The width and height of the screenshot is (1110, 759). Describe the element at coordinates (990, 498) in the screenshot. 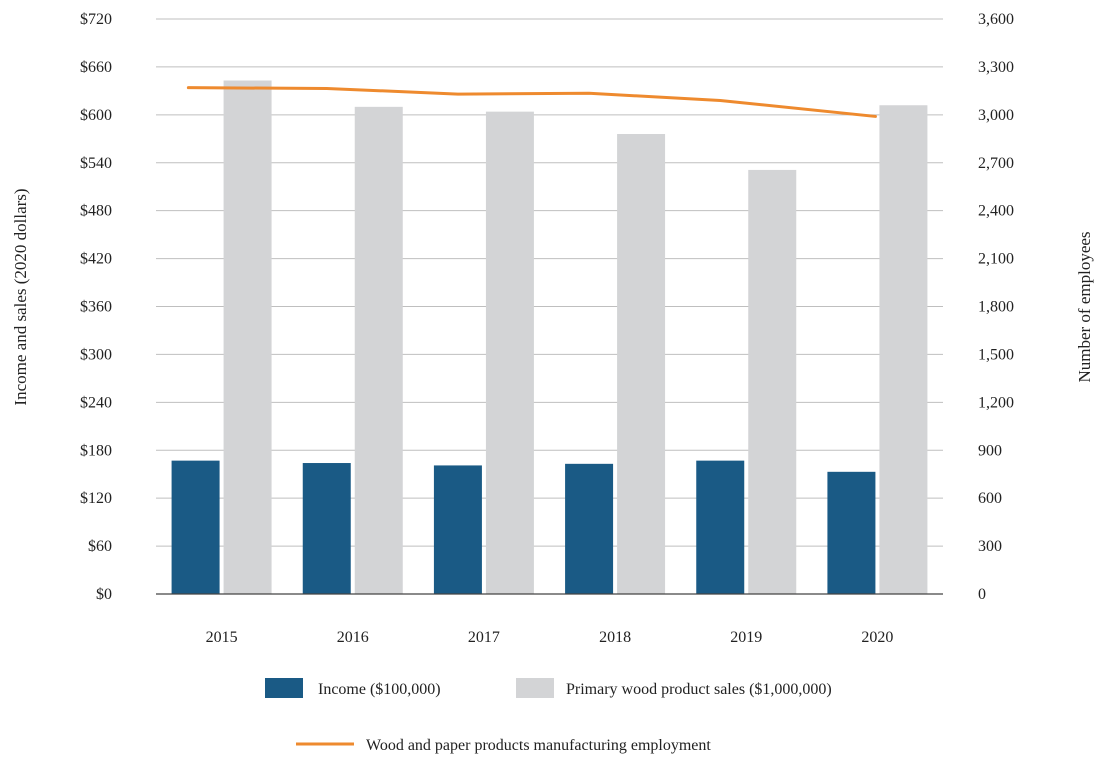

I see `y2-tick-label: 600` at that location.